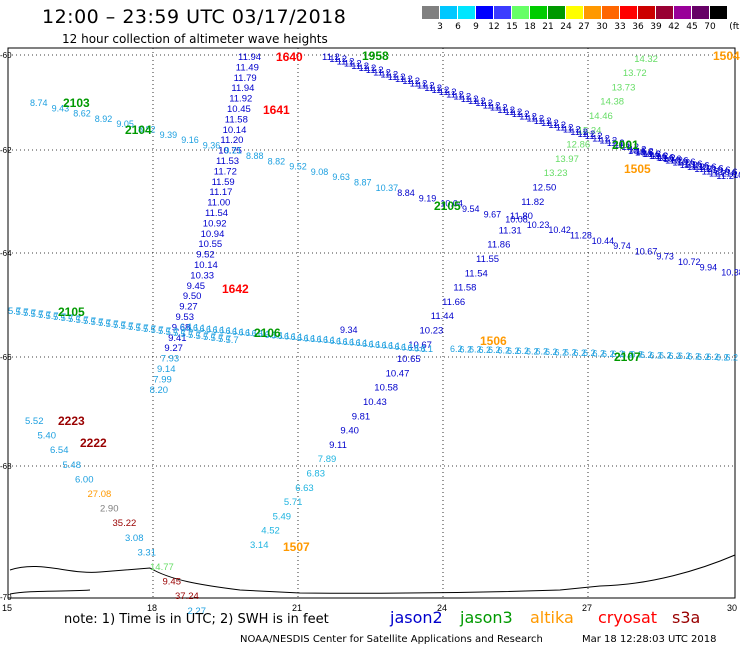 This screenshot has height=650, width=740. I want to click on swh-value: 10.43, so click(375, 402).